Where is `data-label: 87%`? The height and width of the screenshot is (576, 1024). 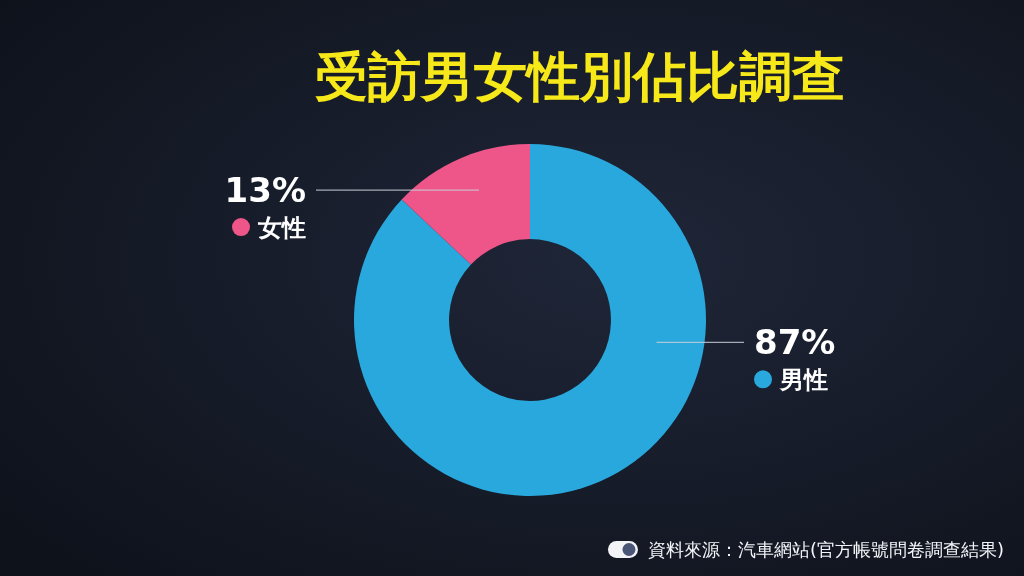 data-label: 87% is located at coordinates (795, 342).